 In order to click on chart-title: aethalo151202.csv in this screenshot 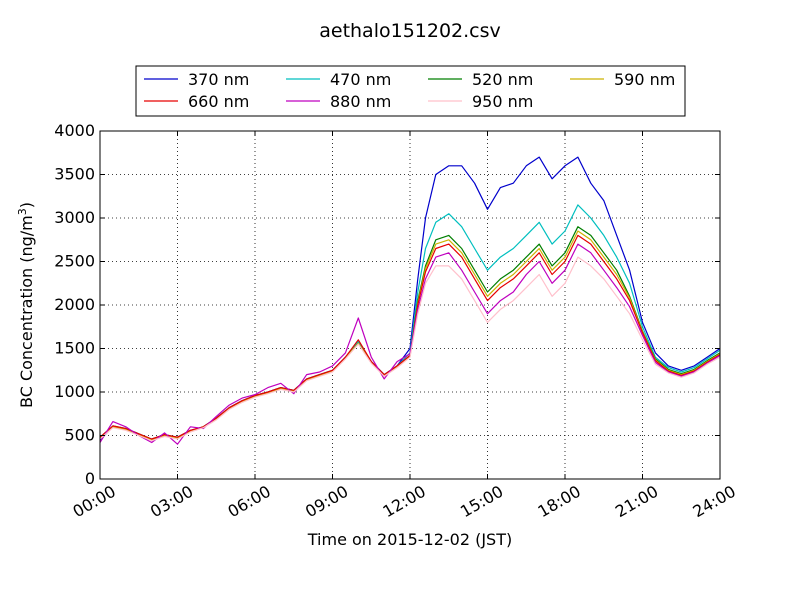, I will do `click(410, 31)`.